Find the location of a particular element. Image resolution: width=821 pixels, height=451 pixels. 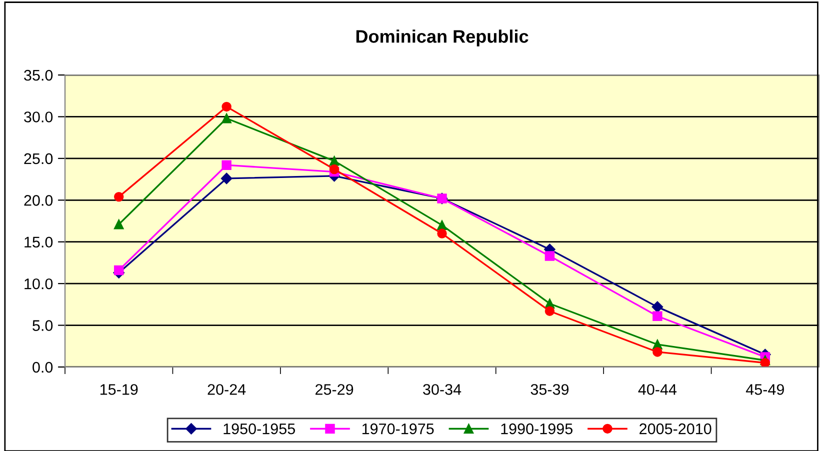

y-tick-label: 20.0 is located at coordinates (38, 200).